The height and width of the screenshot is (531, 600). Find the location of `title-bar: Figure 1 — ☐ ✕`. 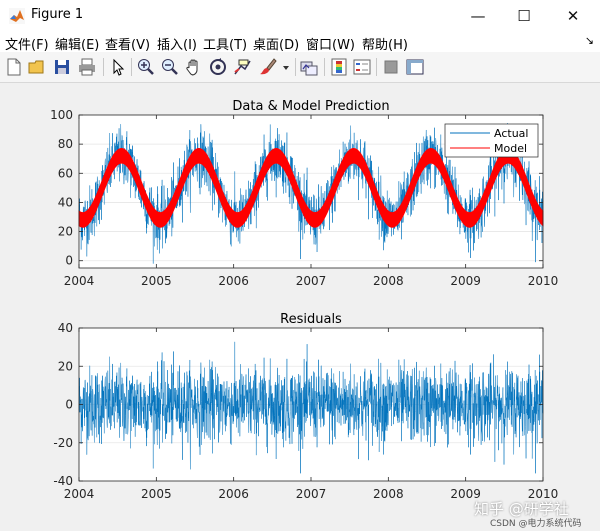

title-bar: Figure 1 — ☐ ✕ is located at coordinates (300, 16).